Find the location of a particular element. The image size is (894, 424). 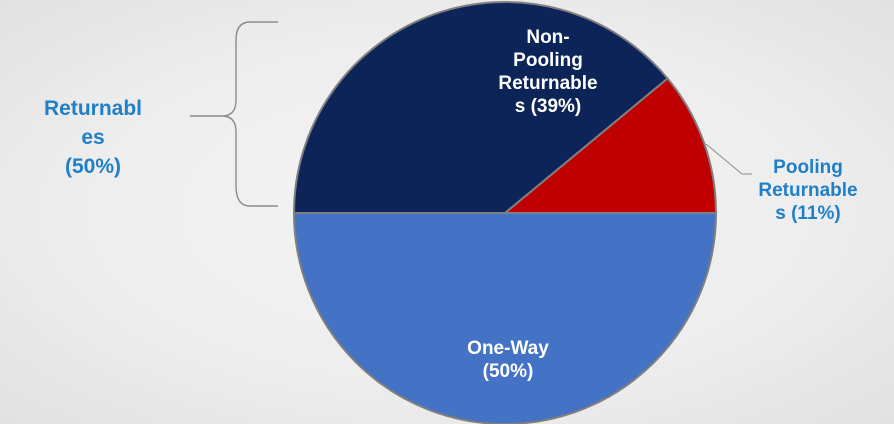

label-non-pooling-returnables: Non- Pooling Returnable s (39%) is located at coordinates (548, 72).